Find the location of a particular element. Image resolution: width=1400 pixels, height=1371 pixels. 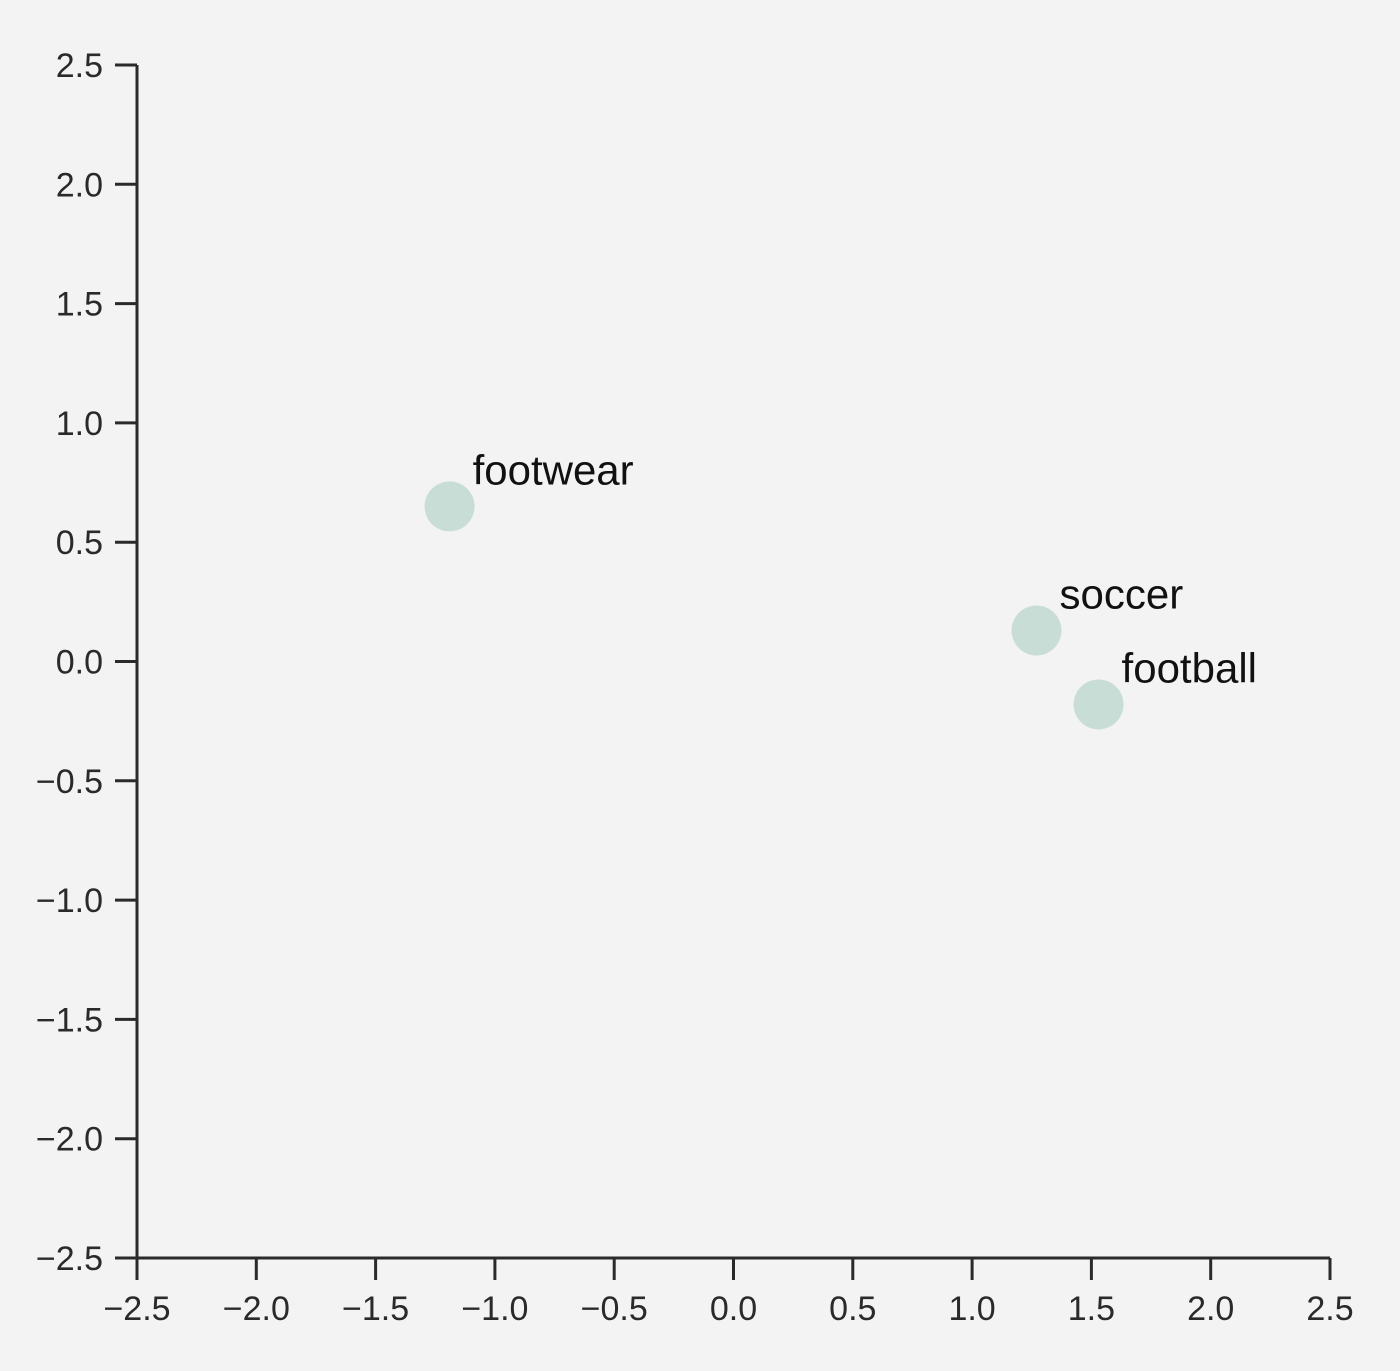

y-tick-label: 1.5 is located at coordinates (79, 305).